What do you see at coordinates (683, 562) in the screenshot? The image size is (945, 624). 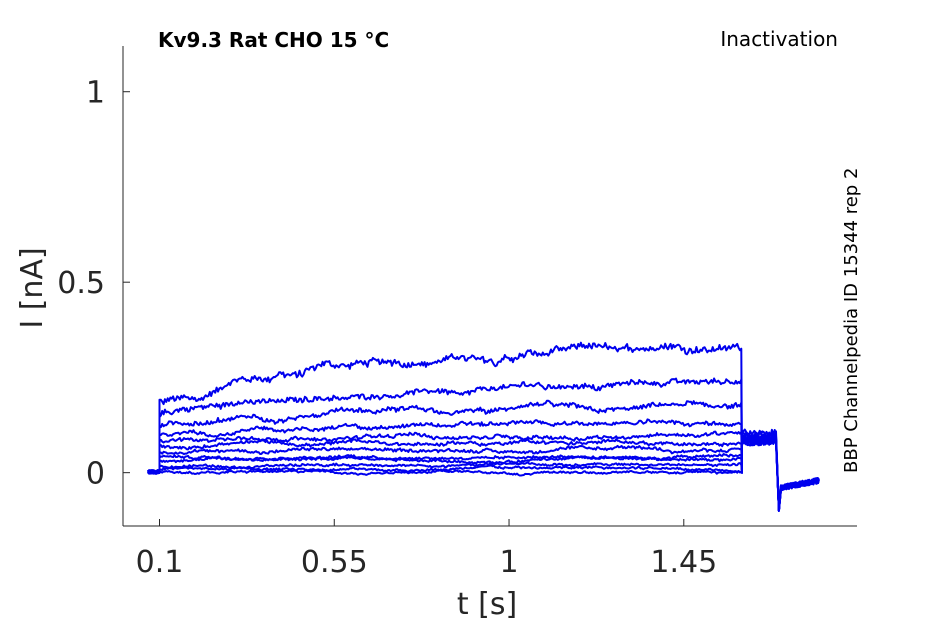 I see `x-tick-label: 1.45` at bounding box center [683, 562].